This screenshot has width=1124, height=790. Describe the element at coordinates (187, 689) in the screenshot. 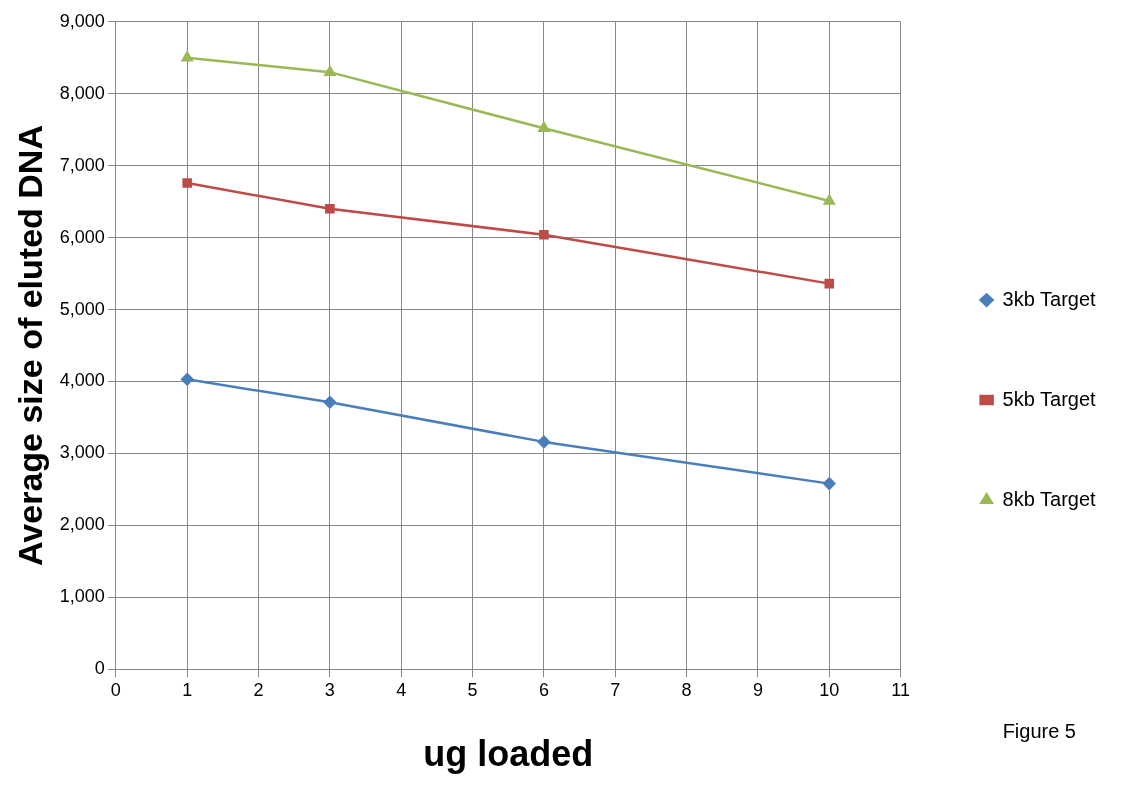

I see `x-tick-label: 1` at that location.